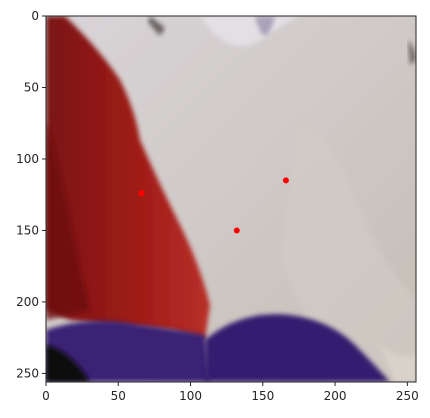  Describe the element at coordinates (230, 392) in the screenshot. I see `x-axis: 0 50 100 150 200 250` at that location.